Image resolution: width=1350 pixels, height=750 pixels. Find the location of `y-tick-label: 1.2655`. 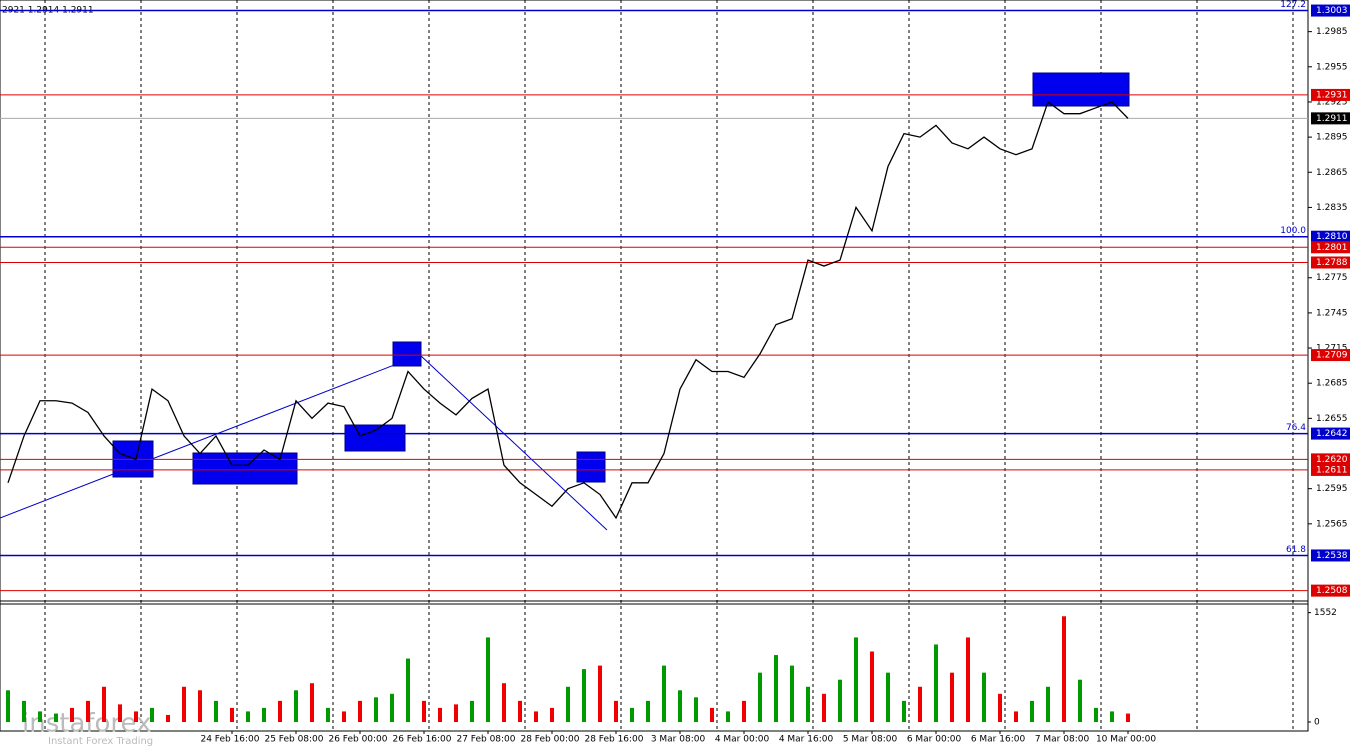

y-tick-label: 1.2655 is located at coordinates (1332, 419).